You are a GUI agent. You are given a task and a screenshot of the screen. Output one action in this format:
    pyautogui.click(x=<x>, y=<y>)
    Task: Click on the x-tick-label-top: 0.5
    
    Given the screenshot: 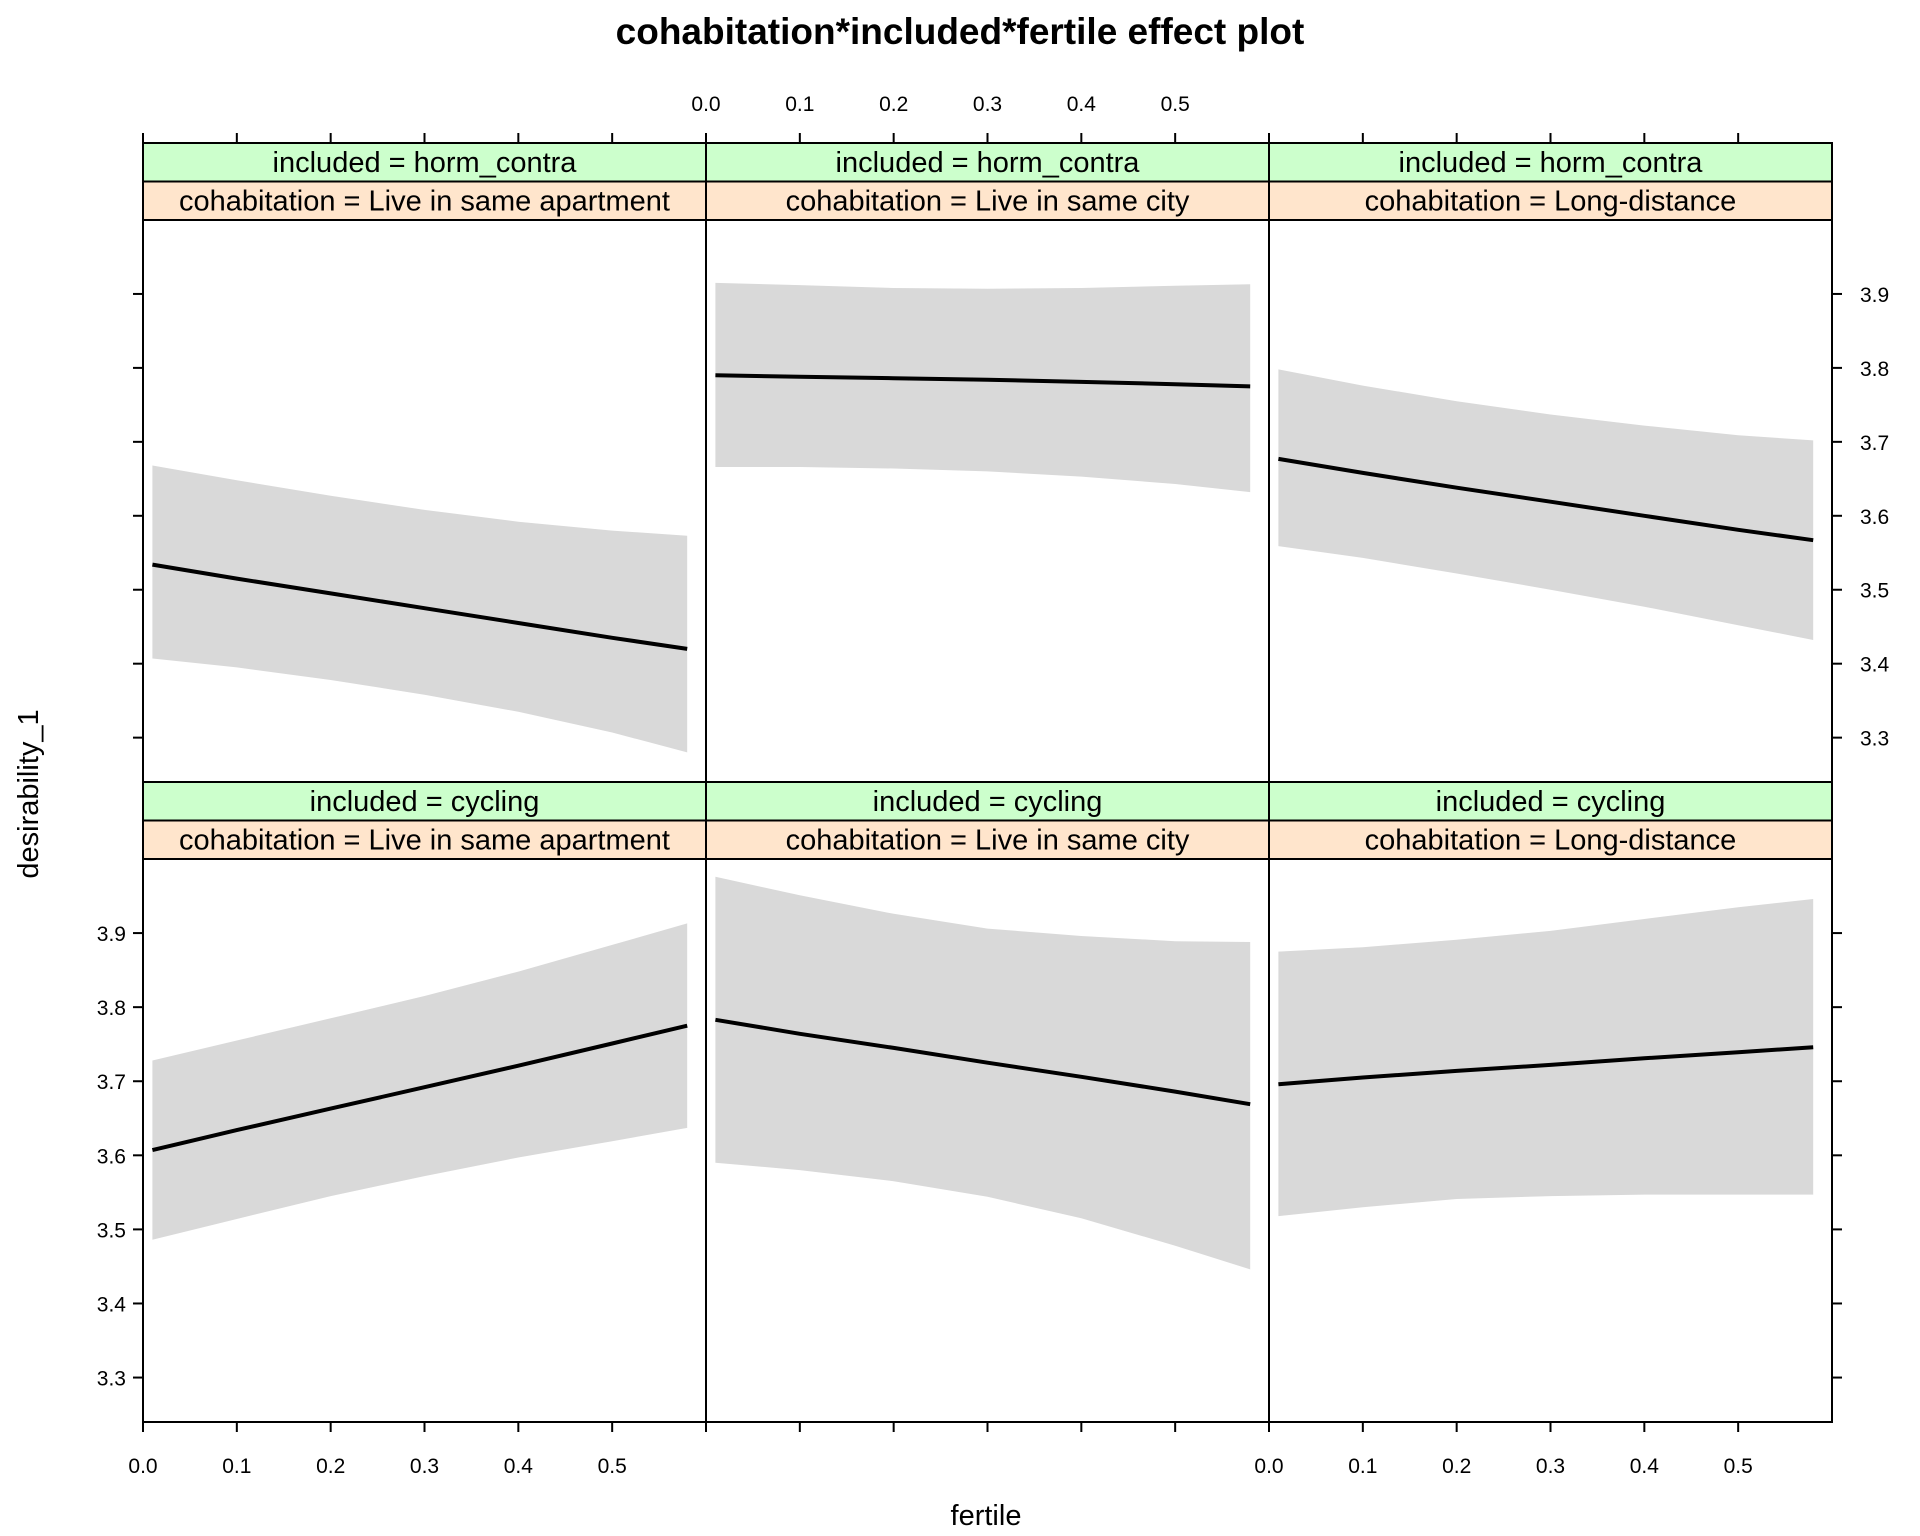 What is the action you would take?
    pyautogui.click(x=1175, y=104)
    